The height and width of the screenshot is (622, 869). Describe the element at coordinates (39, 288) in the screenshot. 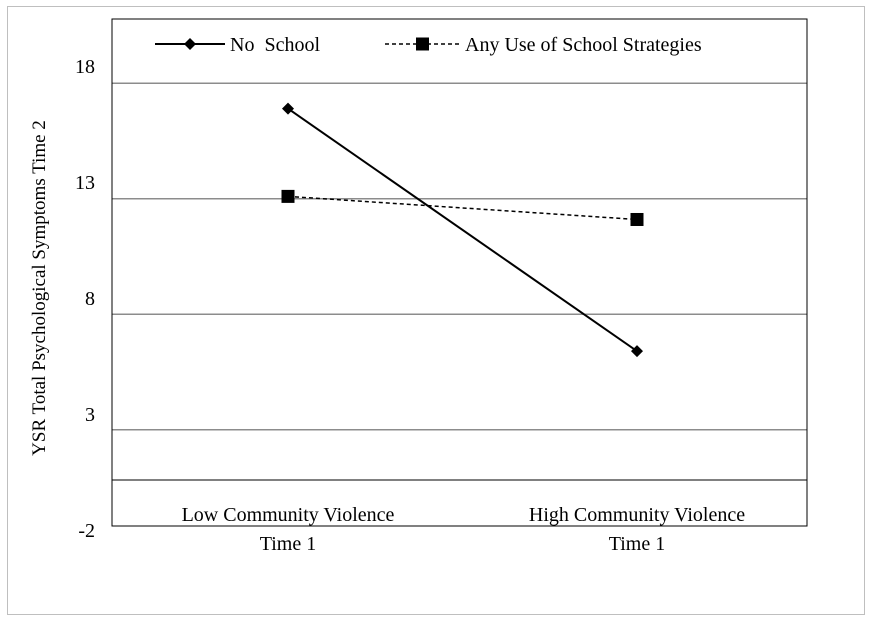

I see `y-axis-label: YSR Total Psychological Symptoms Time 2` at that location.